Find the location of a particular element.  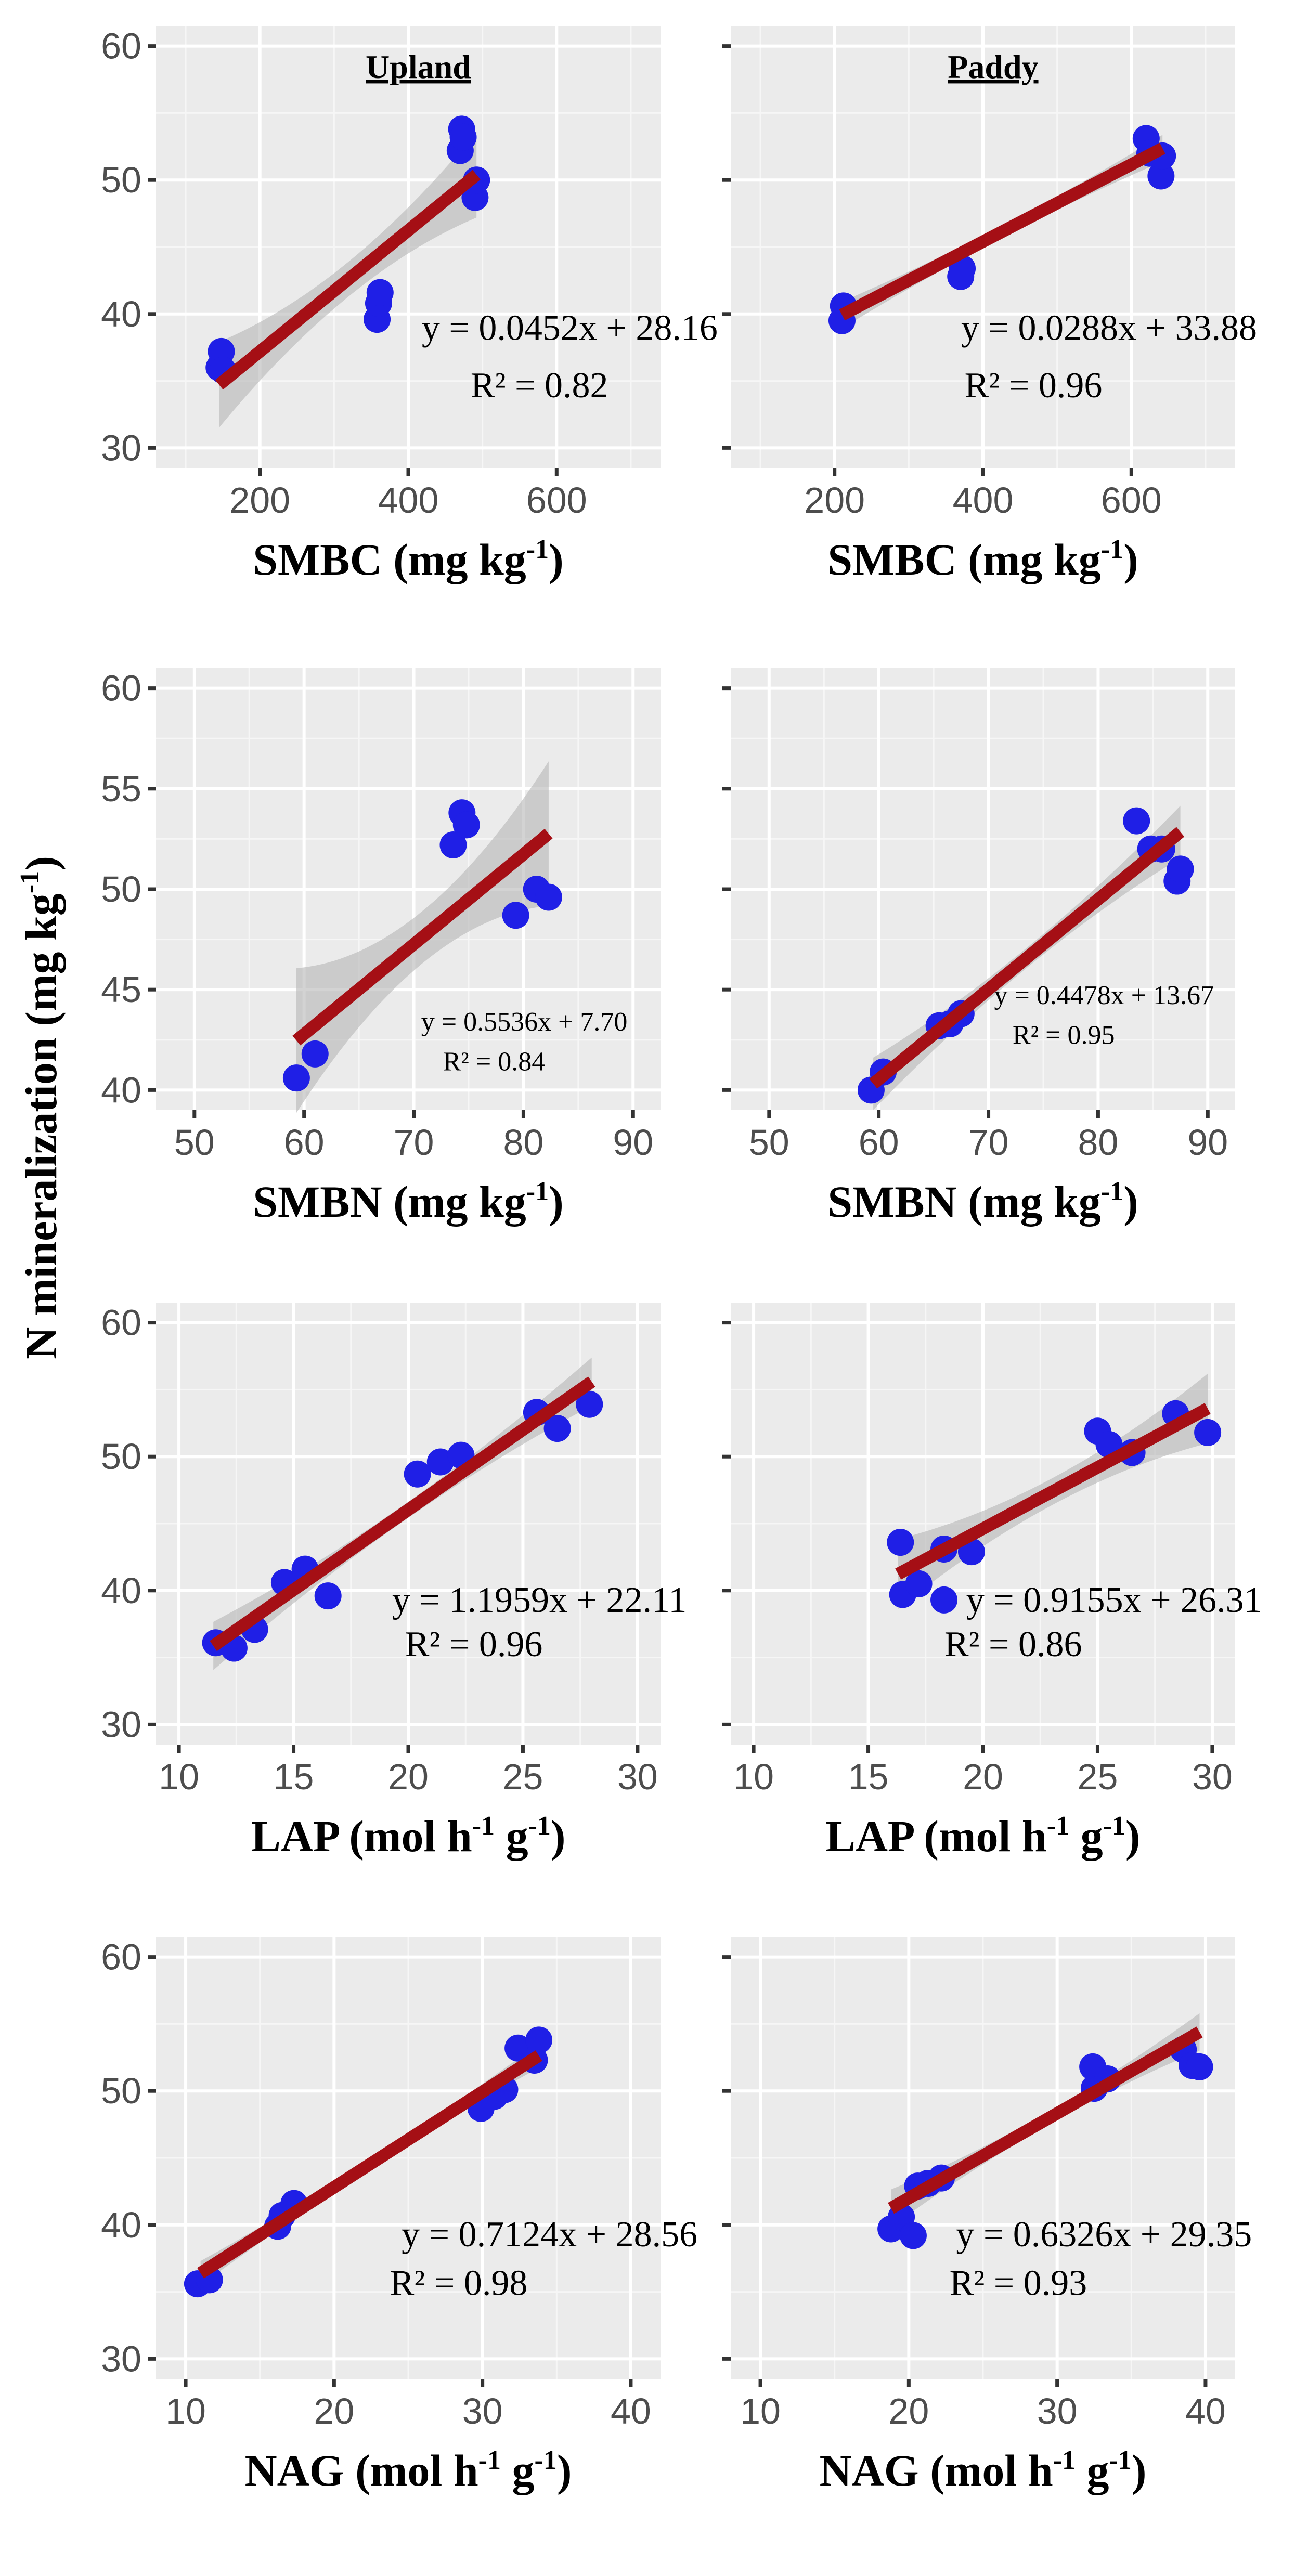

r-squared-label: R² = 0.84 is located at coordinates (494, 1062).